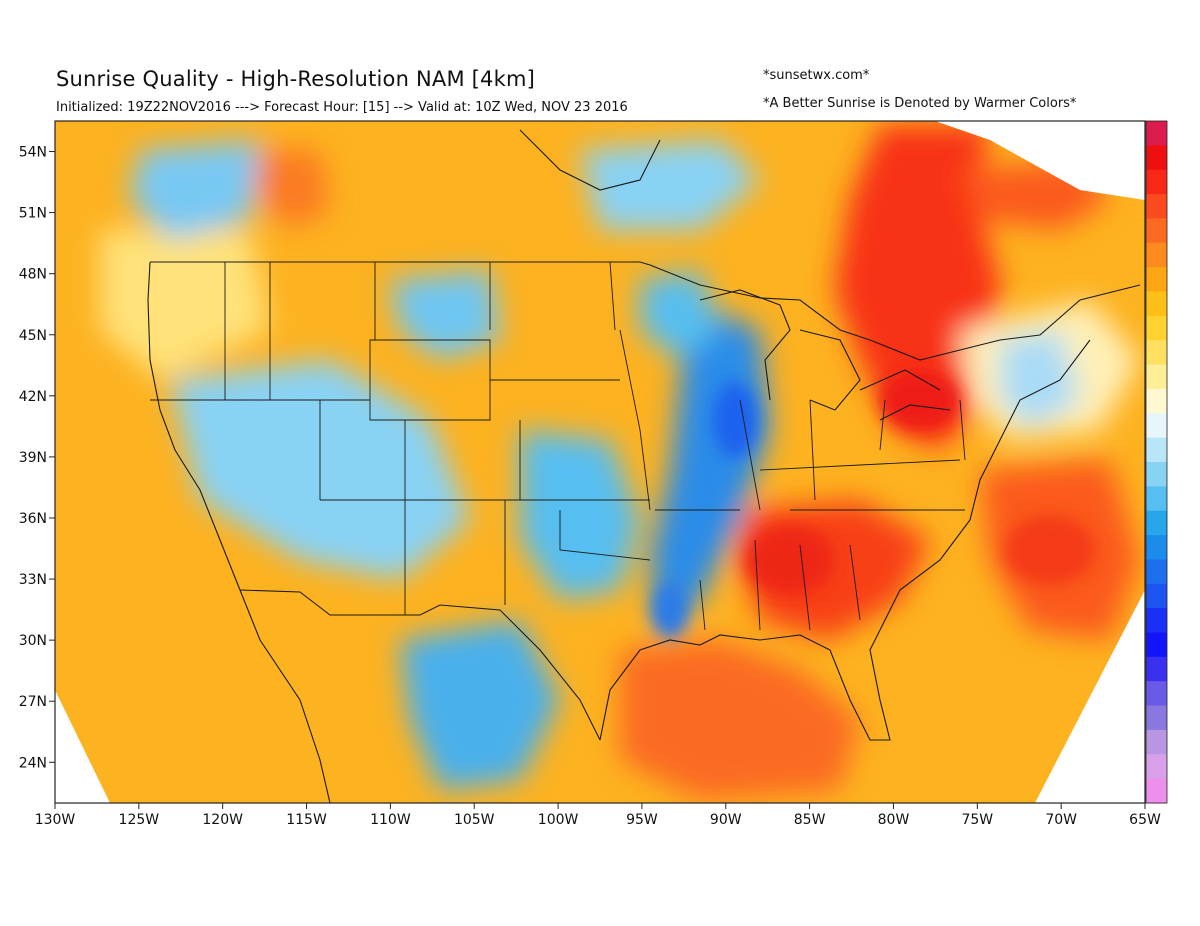 This screenshot has width=1200, height=926. What do you see at coordinates (33, 153) in the screenshot?
I see `y-tick-label-0: 54N` at bounding box center [33, 153].